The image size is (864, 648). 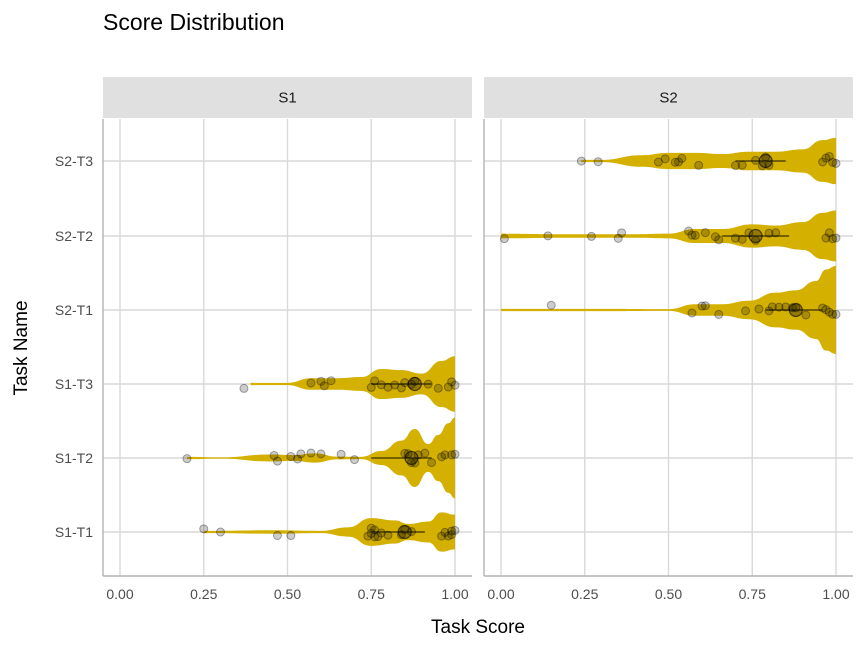 What do you see at coordinates (194, 22) in the screenshot?
I see `chart-title: Score Distribution` at bounding box center [194, 22].